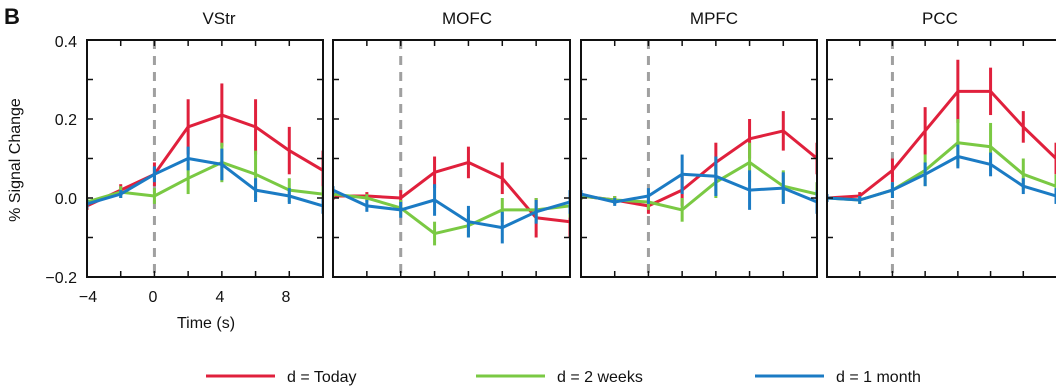 The height and width of the screenshot is (386, 1056). What do you see at coordinates (66, 42) in the screenshot?
I see `y-tick-label: 0.4` at bounding box center [66, 42].